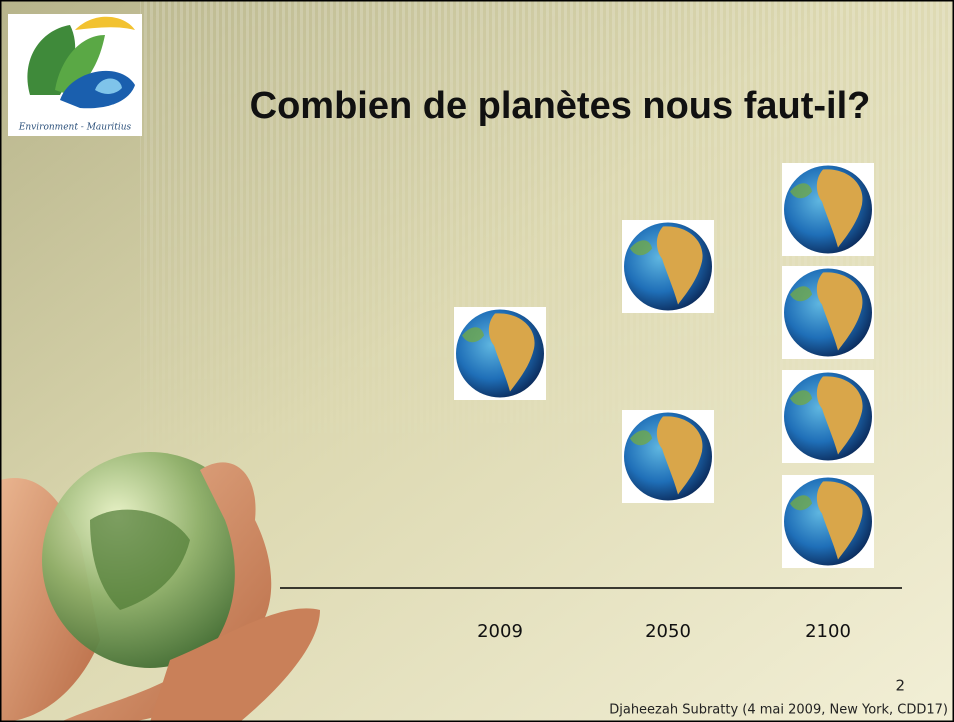  Describe the element at coordinates (160, 587) in the screenshot. I see `hands-globe` at that location.